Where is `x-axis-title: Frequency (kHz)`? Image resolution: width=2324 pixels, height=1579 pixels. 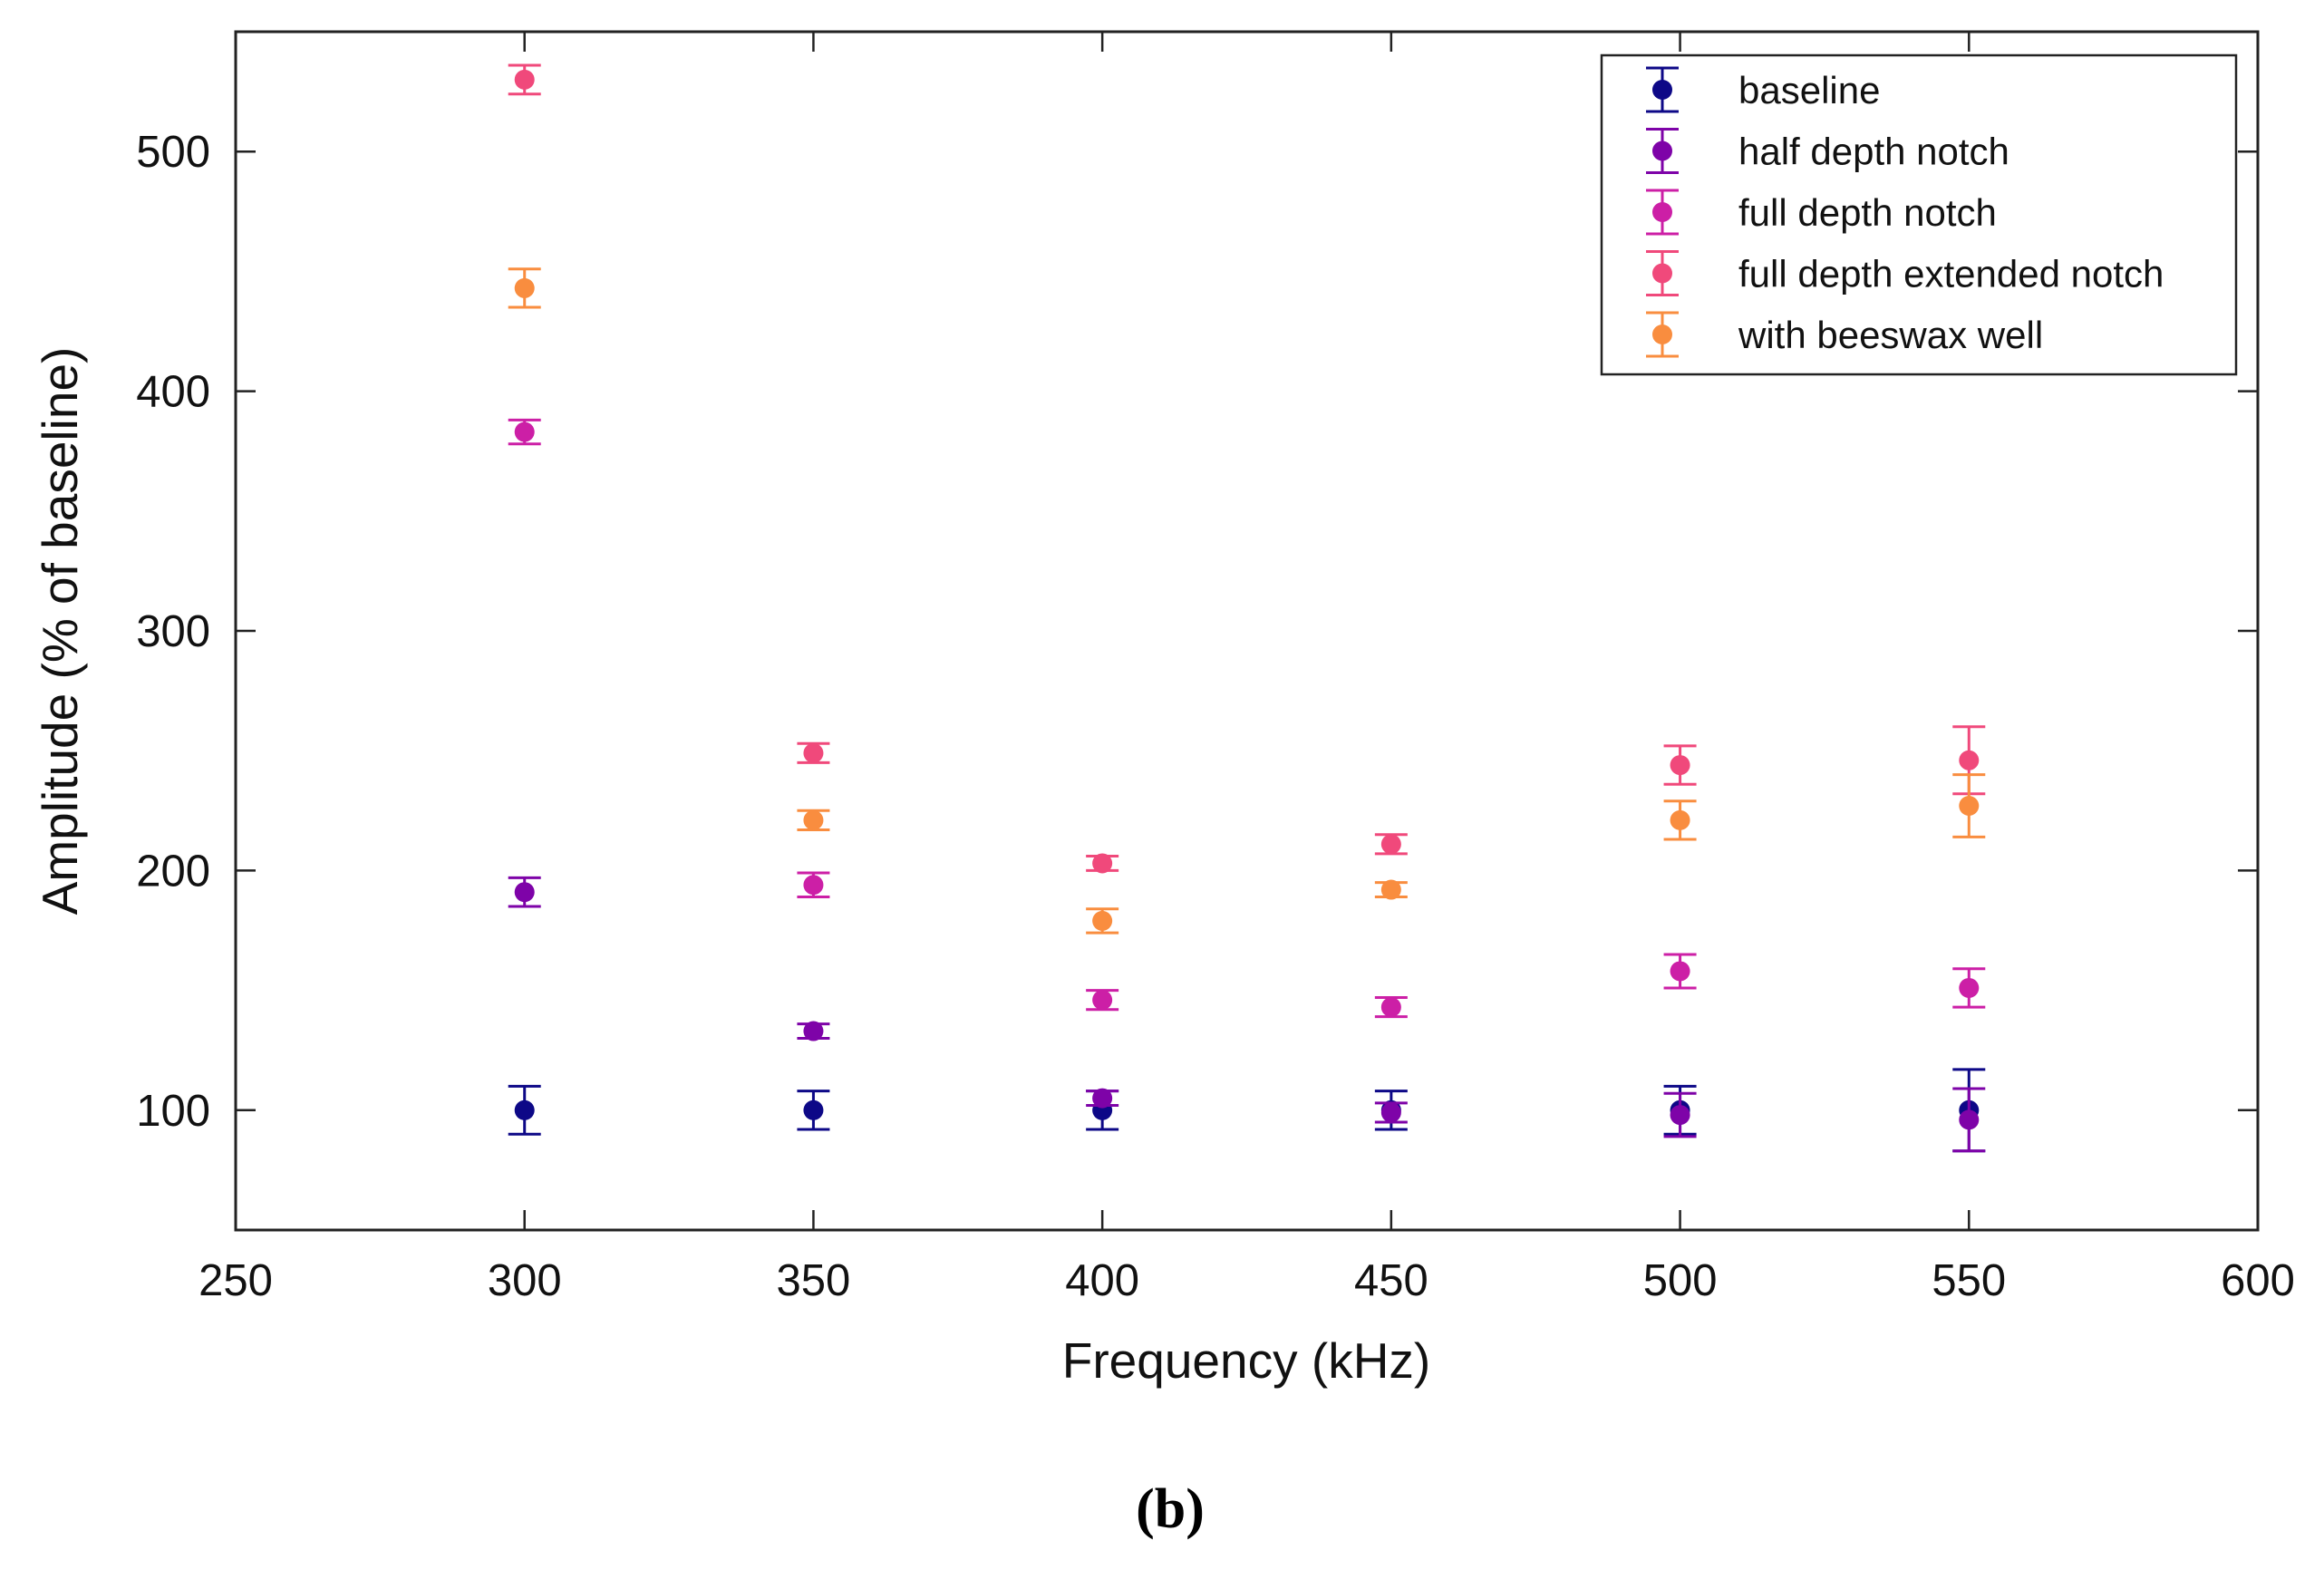
x-axis-title: Frequency (kHz) is located at coordinates (1246, 1360).